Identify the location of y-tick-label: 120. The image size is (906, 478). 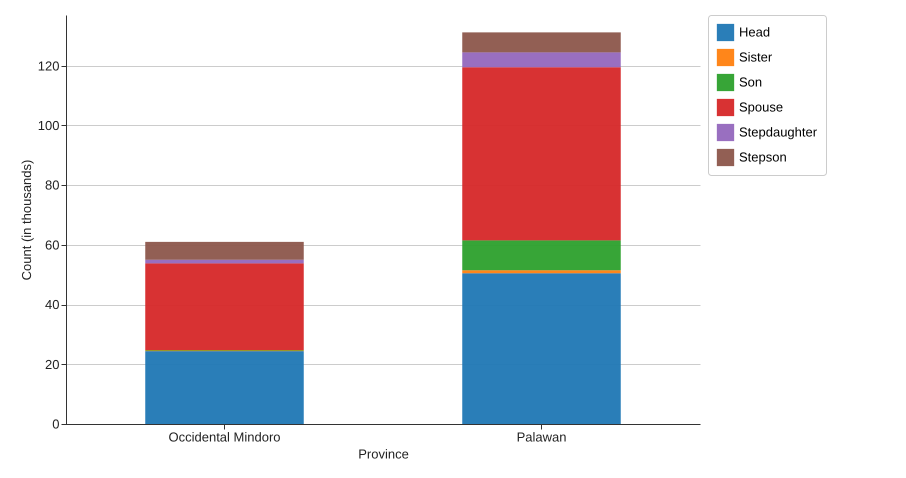
(49, 66).